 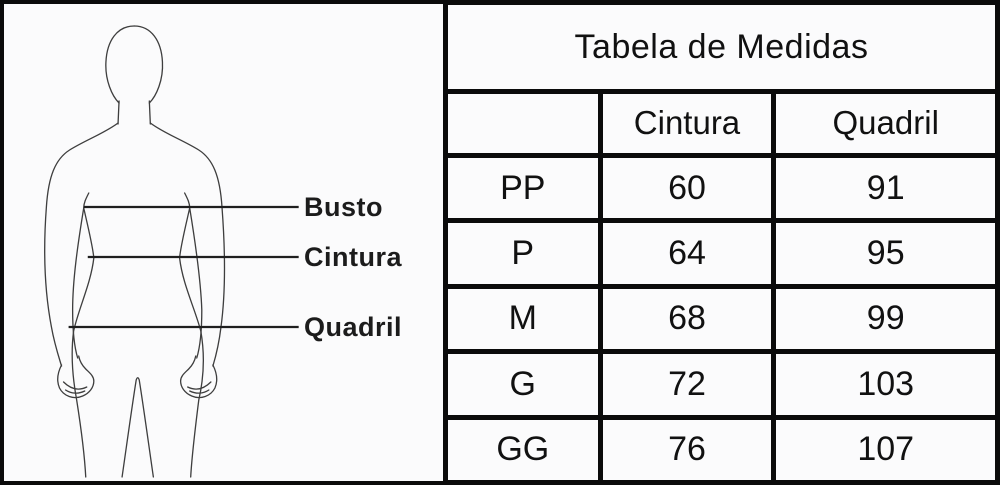 What do you see at coordinates (523, 253) in the screenshot?
I see `size-label: P` at bounding box center [523, 253].